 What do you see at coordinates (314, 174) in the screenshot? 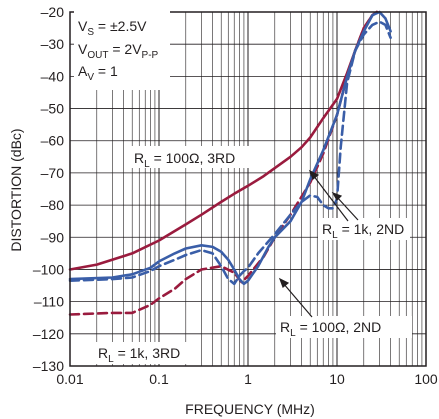
I see `arrowhead-1k-2nd-solid` at bounding box center [314, 174].